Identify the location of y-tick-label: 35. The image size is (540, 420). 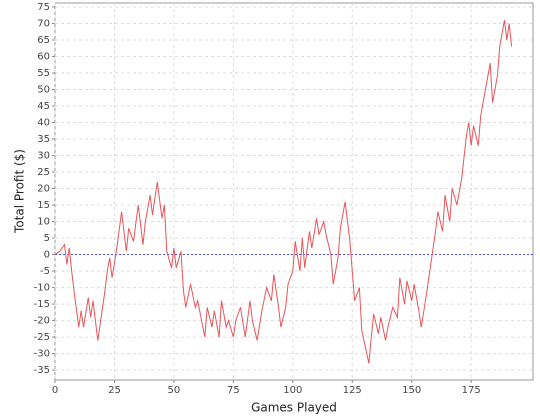
(43, 139).